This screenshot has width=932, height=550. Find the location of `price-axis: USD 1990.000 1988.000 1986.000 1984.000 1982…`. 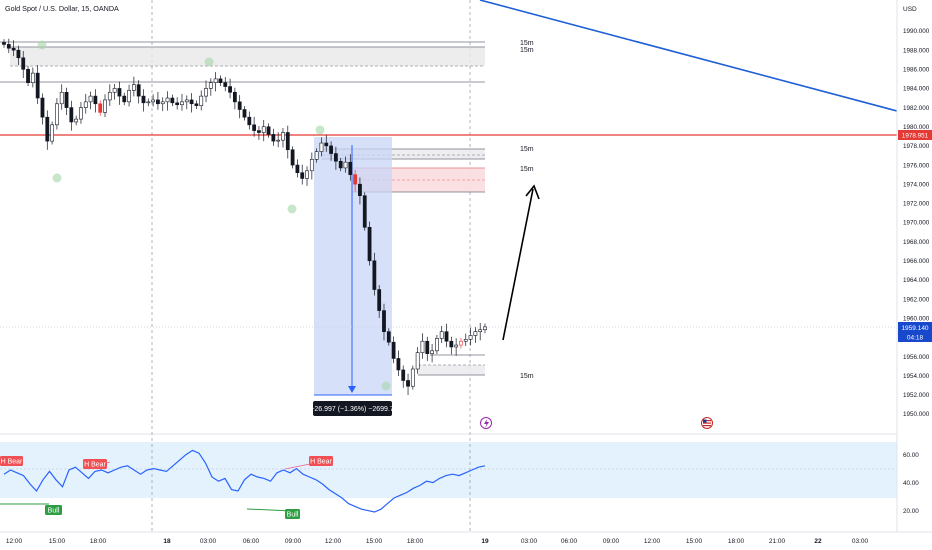

price-axis: USD 1990.000 1988.000 1986.000 1984.000 1982… is located at coordinates (914, 266).